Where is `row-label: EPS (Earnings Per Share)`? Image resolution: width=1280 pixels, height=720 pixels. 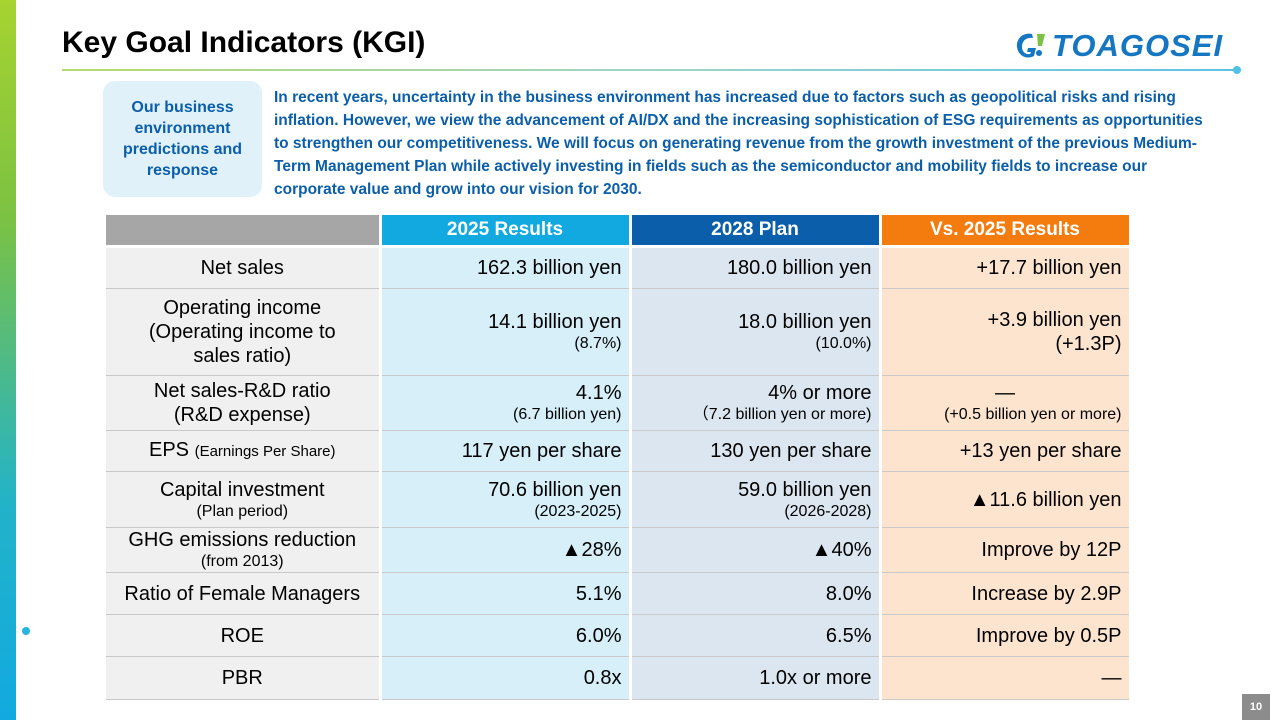 row-label: EPS (Earnings Per Share) is located at coordinates (244, 451).